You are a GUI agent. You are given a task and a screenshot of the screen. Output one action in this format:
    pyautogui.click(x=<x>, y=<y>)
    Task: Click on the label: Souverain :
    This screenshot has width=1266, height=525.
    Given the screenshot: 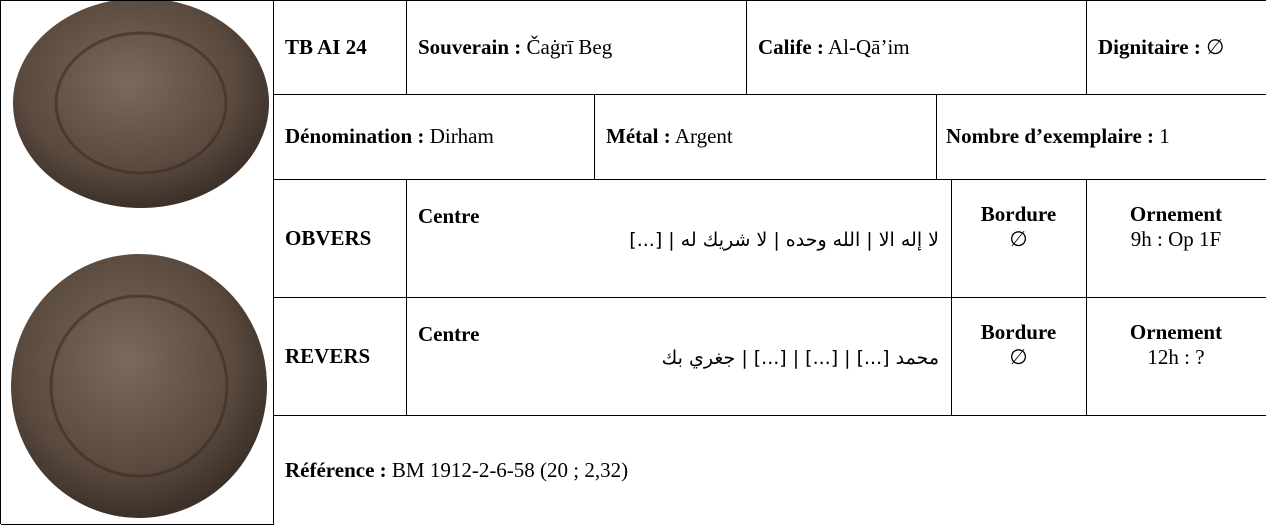 What is the action you would take?
    pyautogui.click(x=470, y=47)
    